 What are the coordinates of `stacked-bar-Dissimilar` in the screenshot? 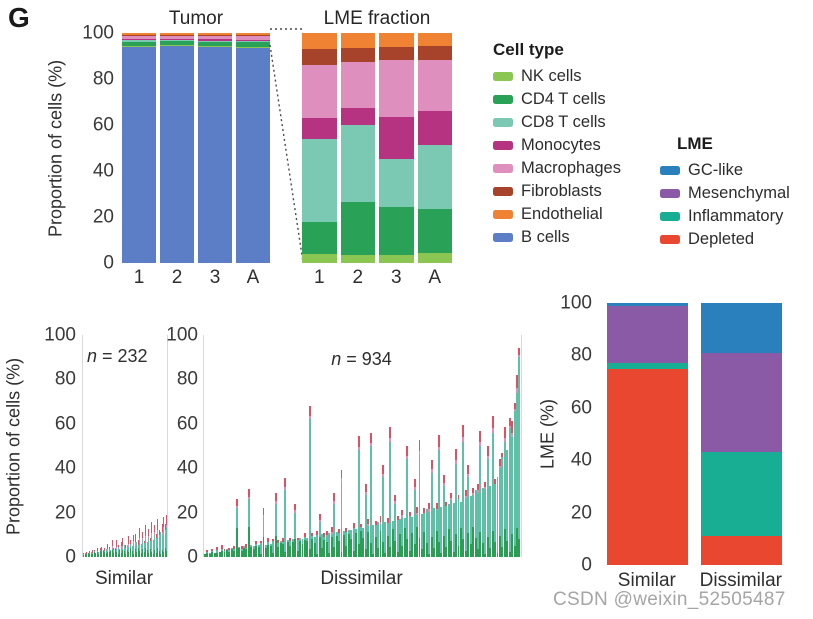 It's located at (741, 434).